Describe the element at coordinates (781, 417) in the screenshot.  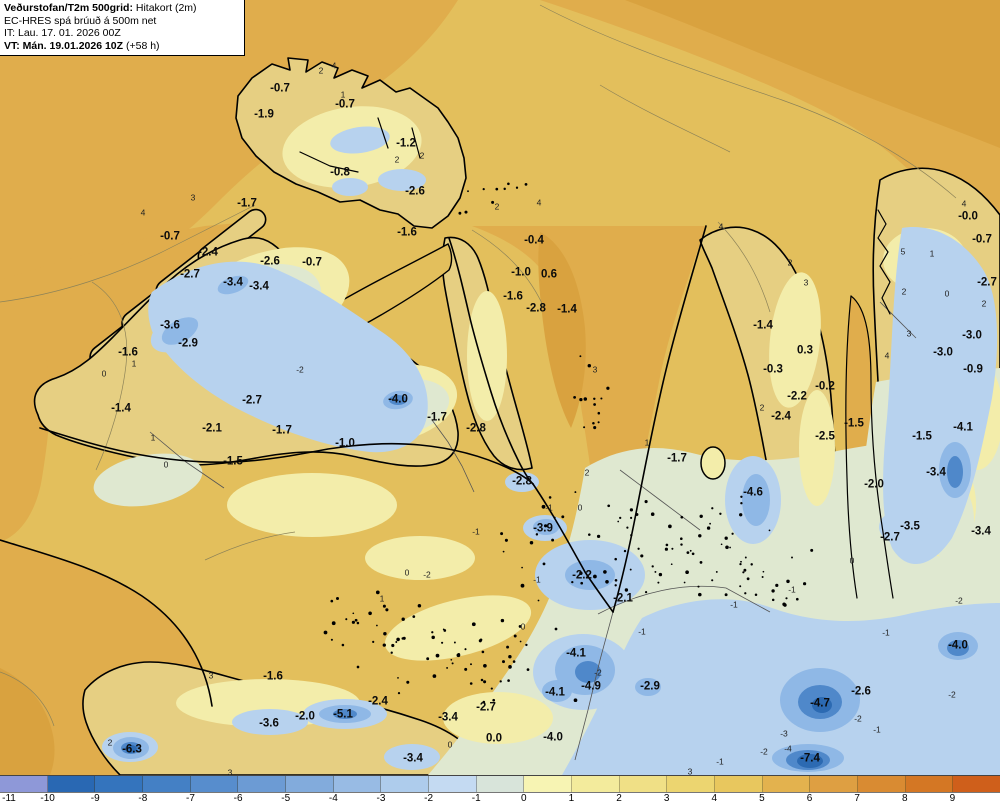
I see `temperature-label: -2.4` at that location.